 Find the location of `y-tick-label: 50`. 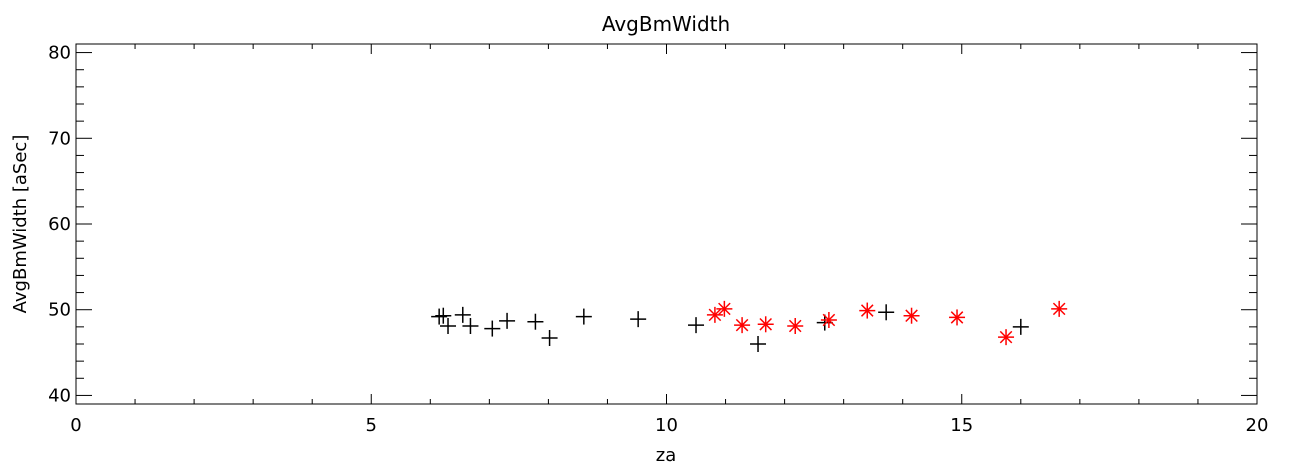

y-tick-label: 50 is located at coordinates (59, 310).